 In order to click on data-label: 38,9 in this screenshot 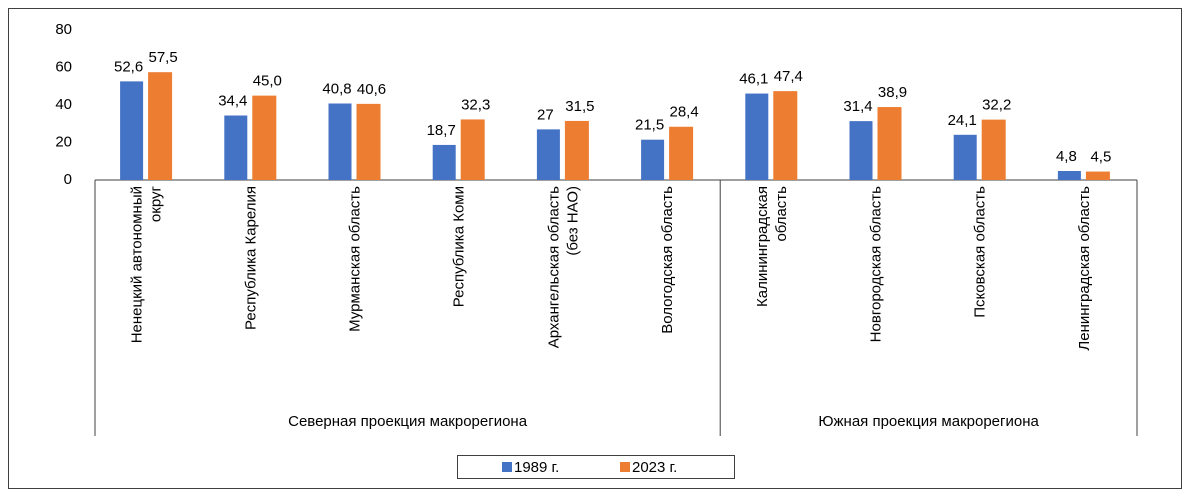, I will do `click(892, 92)`.